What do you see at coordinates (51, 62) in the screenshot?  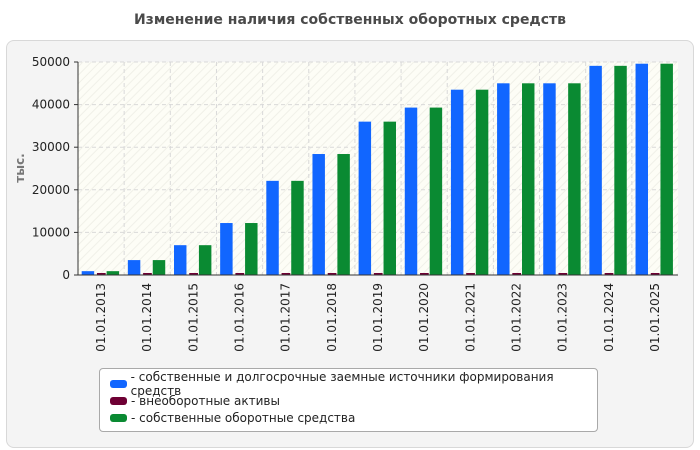 I see `y-tick-label: 50000` at bounding box center [51, 62].